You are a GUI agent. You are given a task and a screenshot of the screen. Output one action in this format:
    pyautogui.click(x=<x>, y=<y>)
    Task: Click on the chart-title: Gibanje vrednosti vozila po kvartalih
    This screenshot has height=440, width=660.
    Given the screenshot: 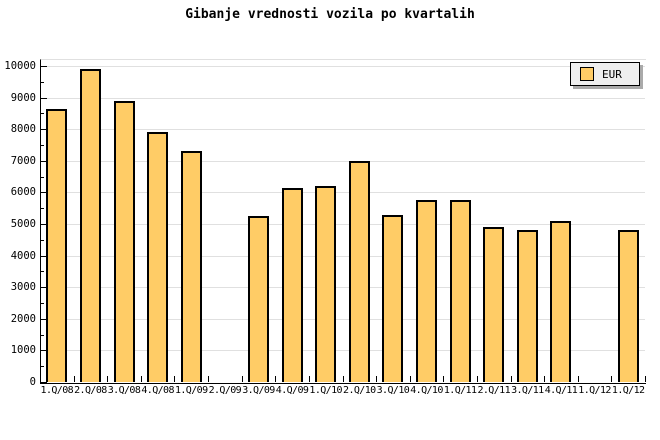 What is the action you would take?
    pyautogui.click(x=330, y=14)
    